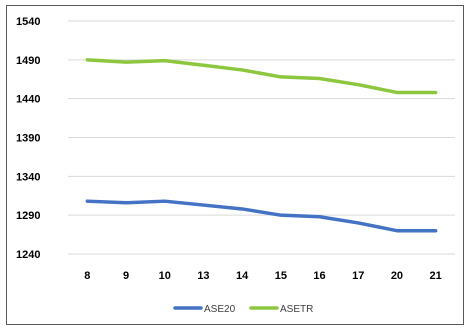  I want to click on y-tick-label: 1490, so click(28, 61).